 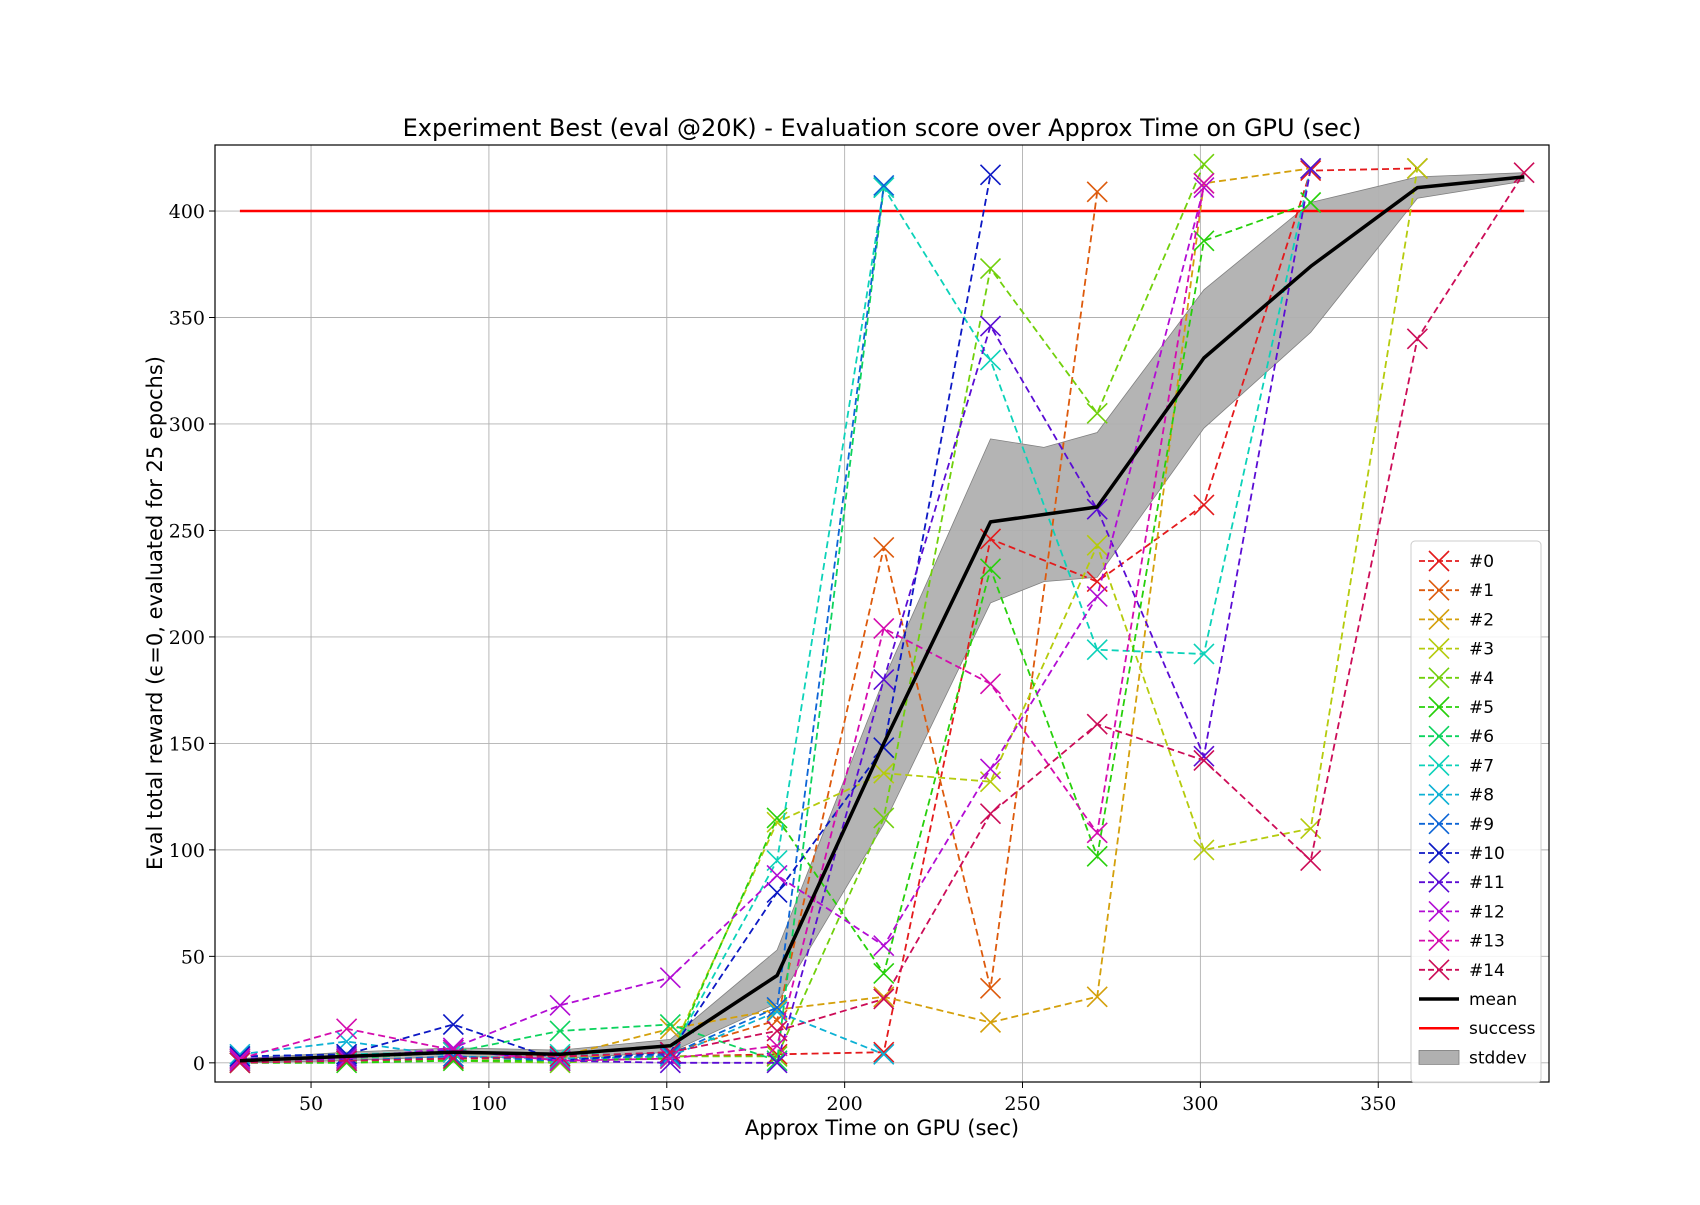 What do you see at coordinates (847, 1098) in the screenshot?
I see `x-ticks: 50 100 150 200 250 300 350` at bounding box center [847, 1098].